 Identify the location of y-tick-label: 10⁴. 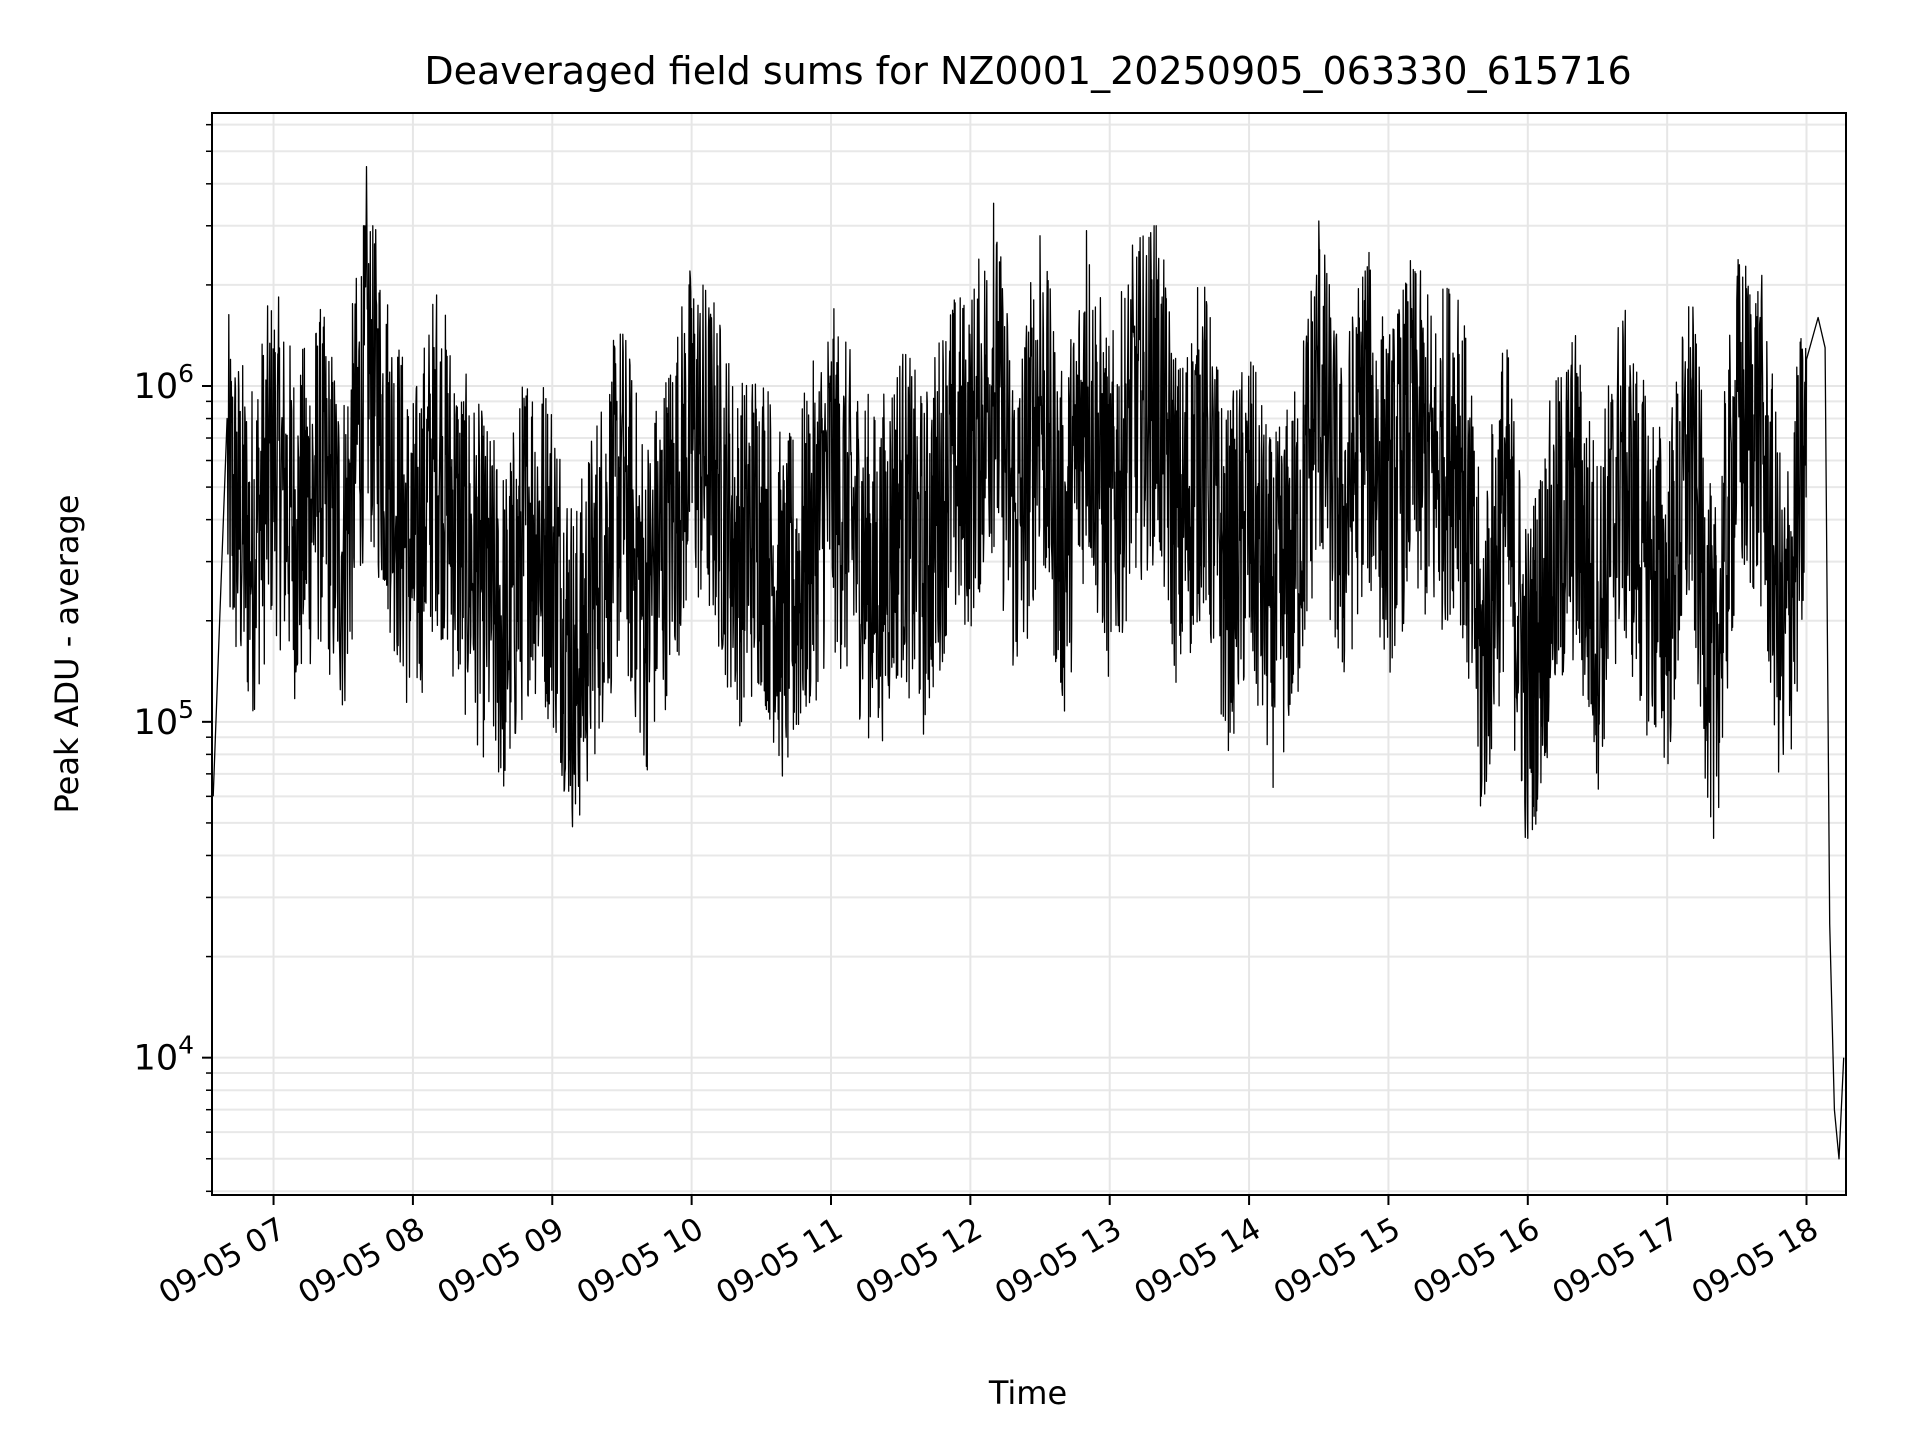
(164, 1055).